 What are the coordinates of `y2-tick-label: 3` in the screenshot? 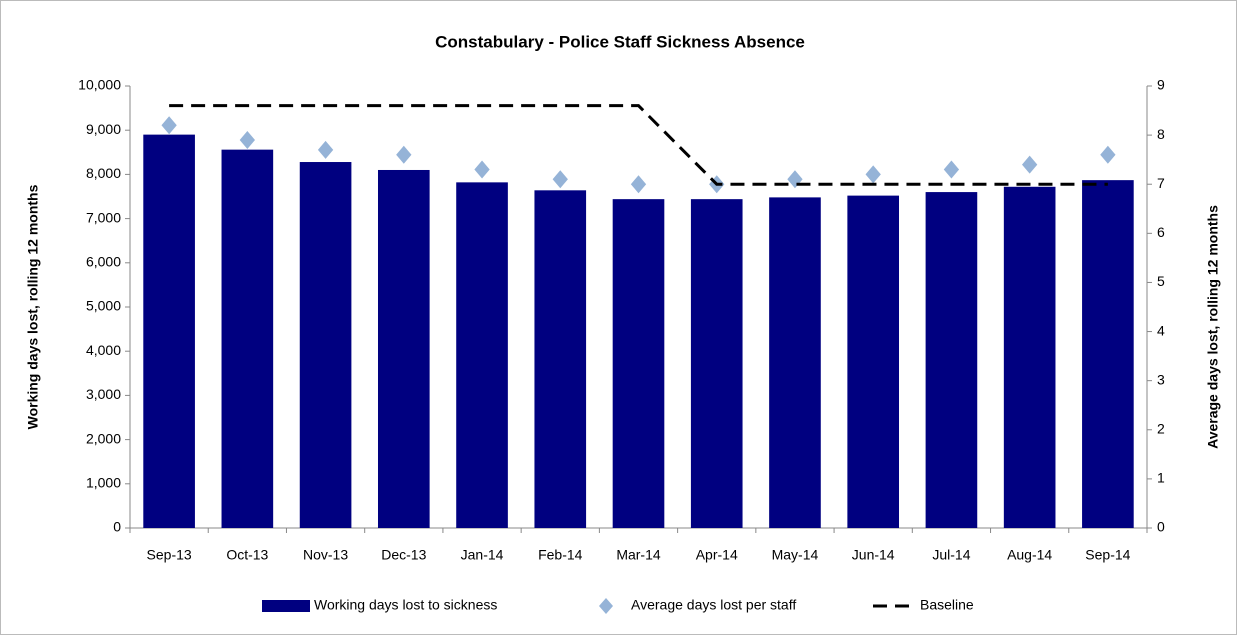 It's located at (1161, 379).